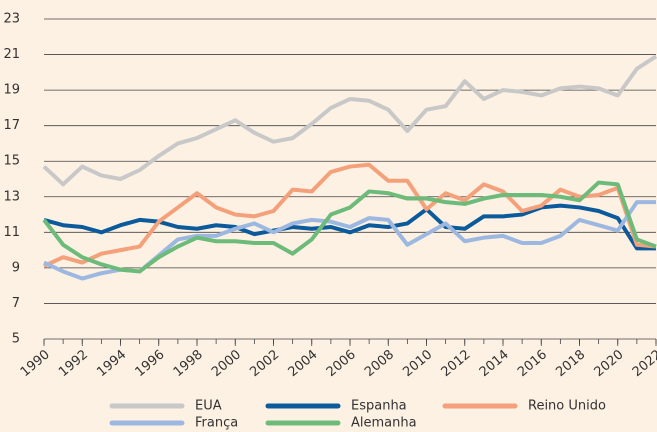  I want to click on legend-label: França, so click(216, 423).